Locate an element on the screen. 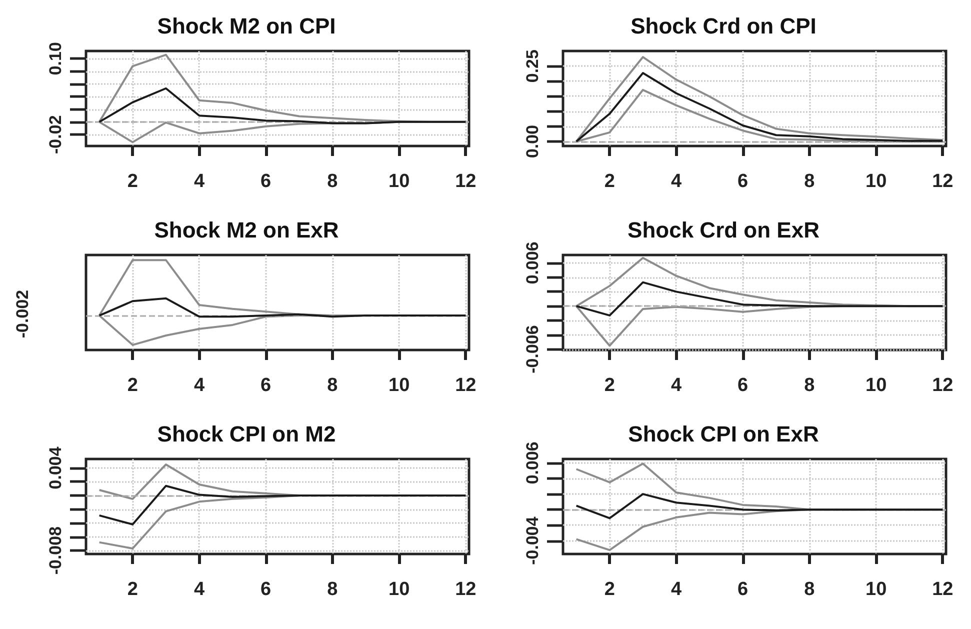  y-tick-label: -0.02 is located at coordinates (55, 134).